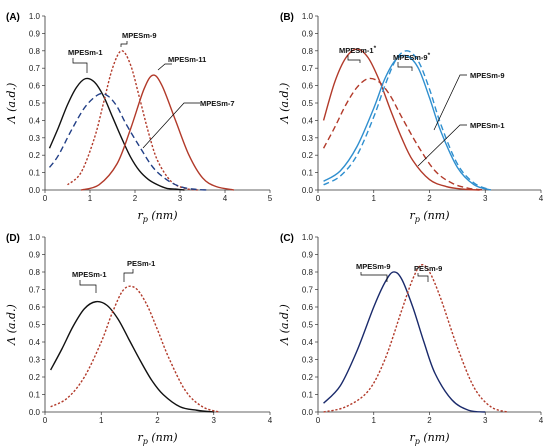 This screenshot has height=448, width=550. Describe the element at coordinates (13, 17) in the screenshot. I see `panel-tag: (A)` at that location.